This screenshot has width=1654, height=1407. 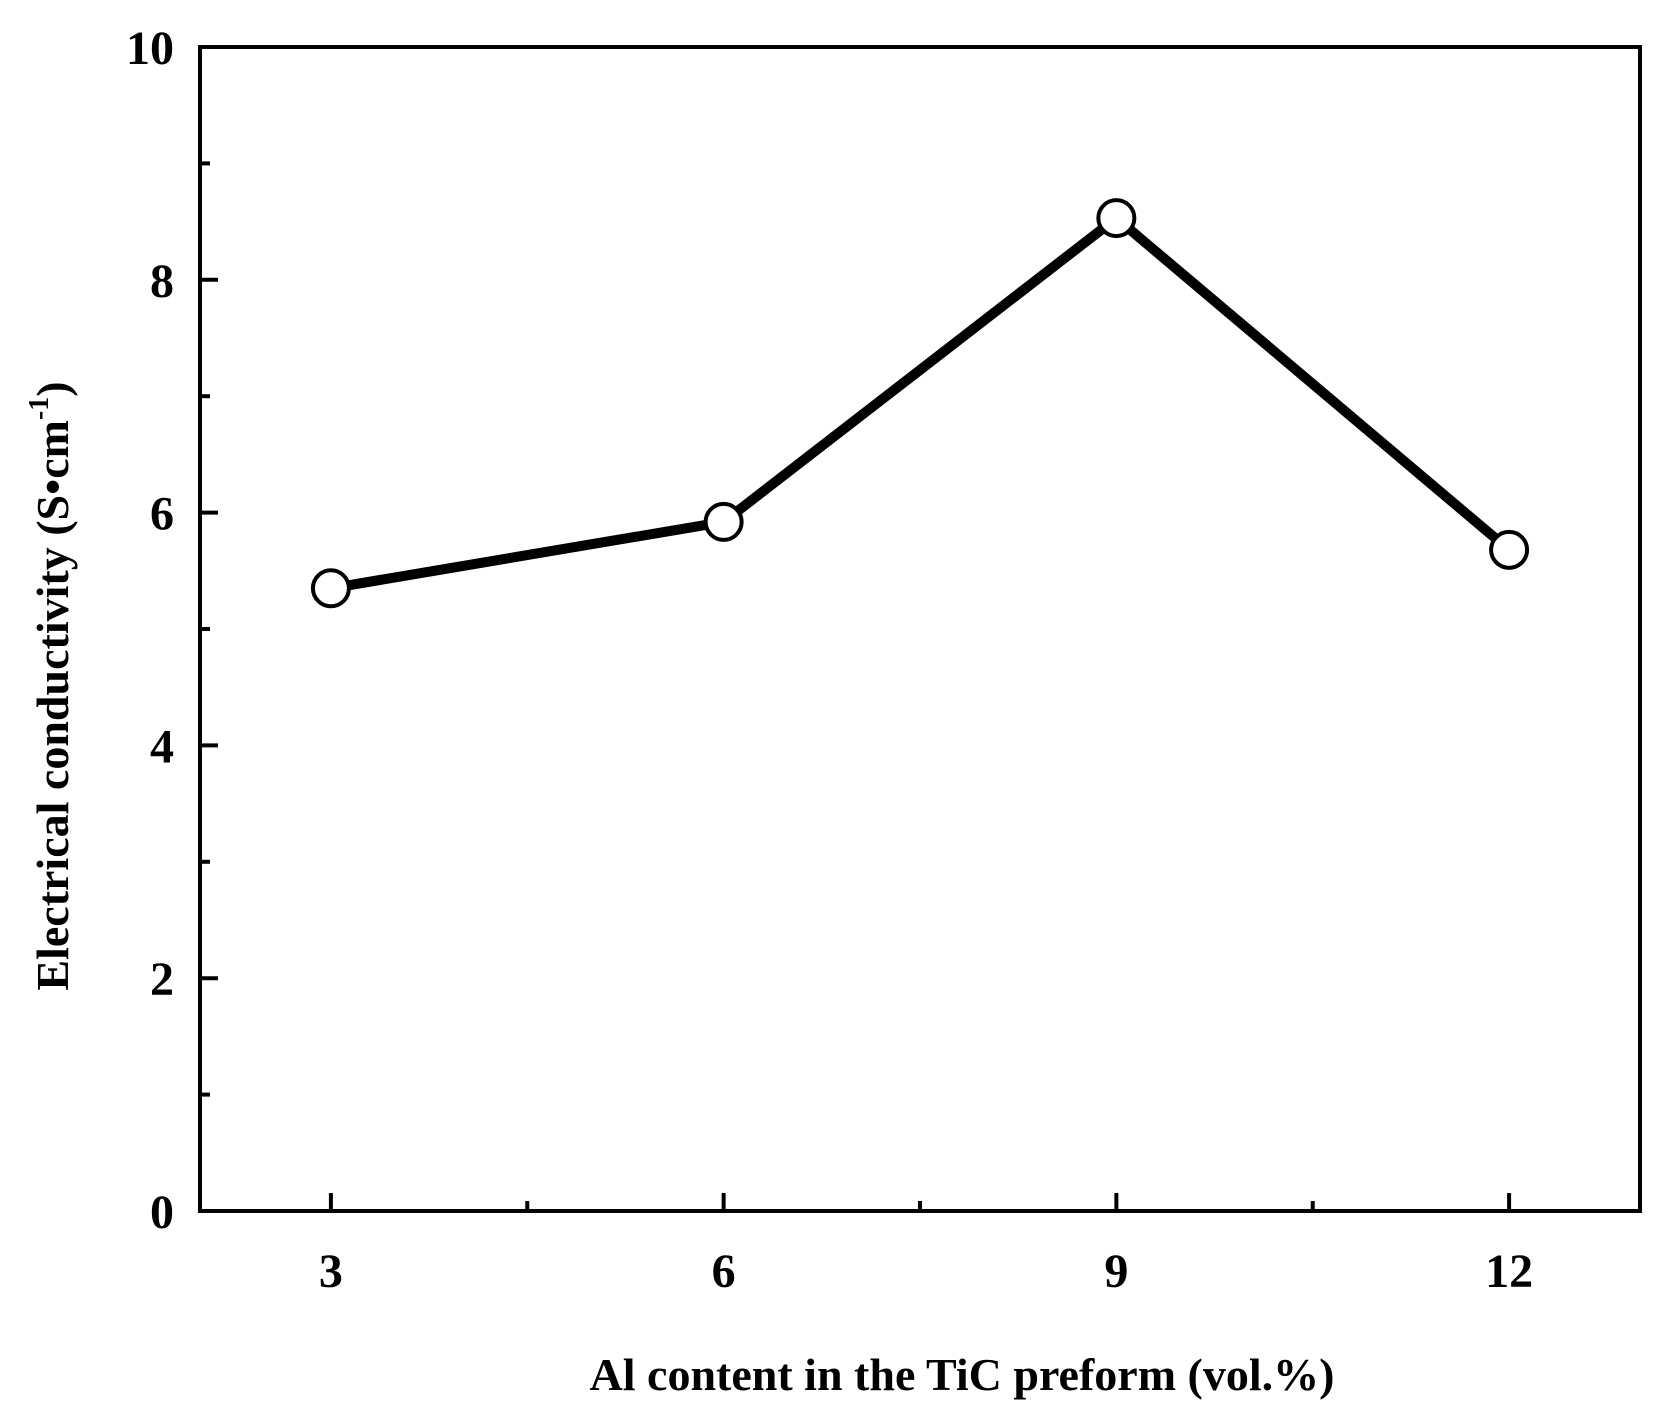 What do you see at coordinates (962, 1374) in the screenshot?
I see `x-axis-label: Al content in the TiC preform (vol.%)` at bounding box center [962, 1374].